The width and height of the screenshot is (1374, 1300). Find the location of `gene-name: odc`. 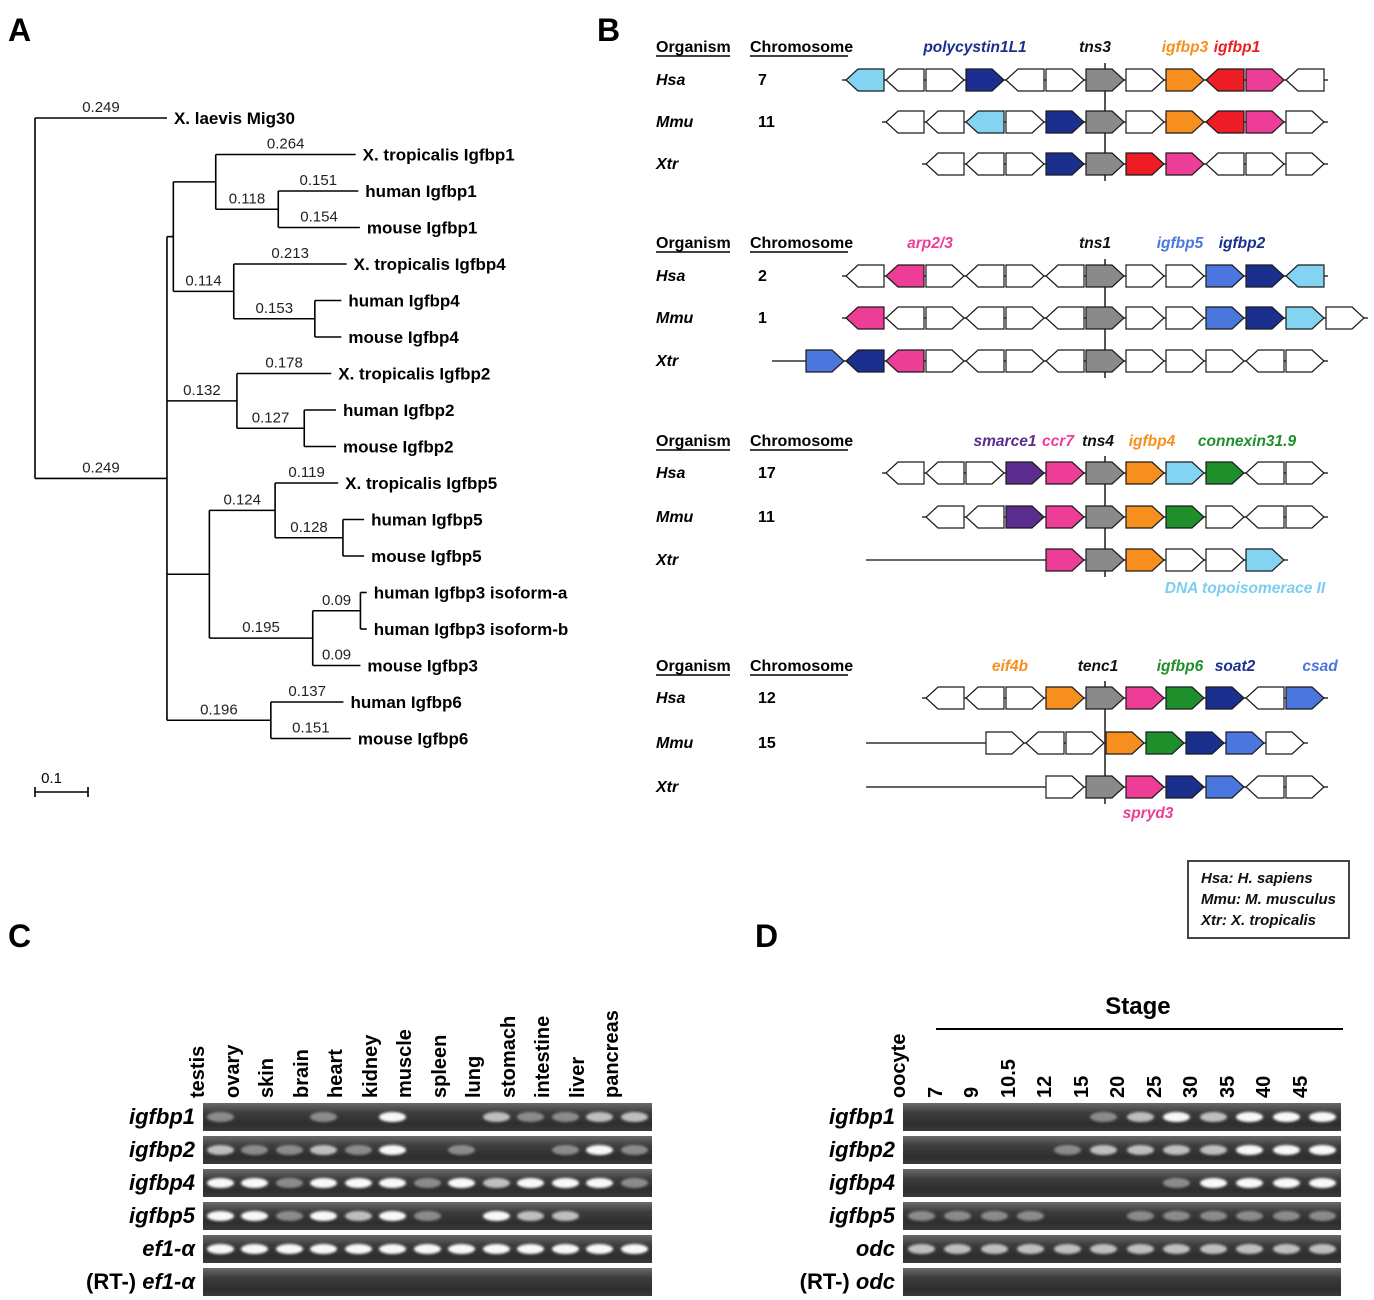

gene-name: odc is located at coordinates (875, 1281).